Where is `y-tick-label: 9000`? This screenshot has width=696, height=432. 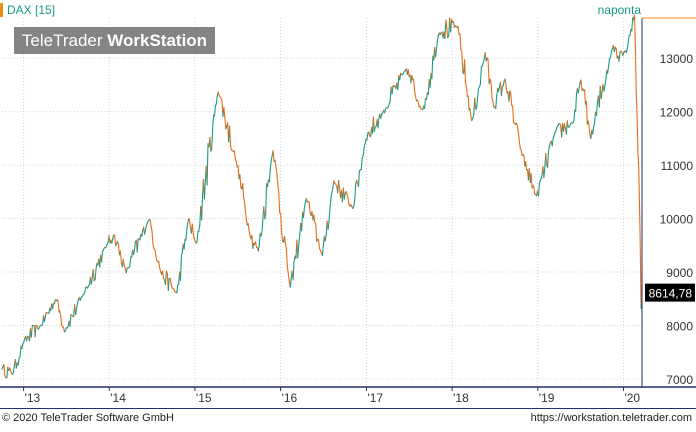
y-tick-label: 9000 is located at coordinates (679, 273).